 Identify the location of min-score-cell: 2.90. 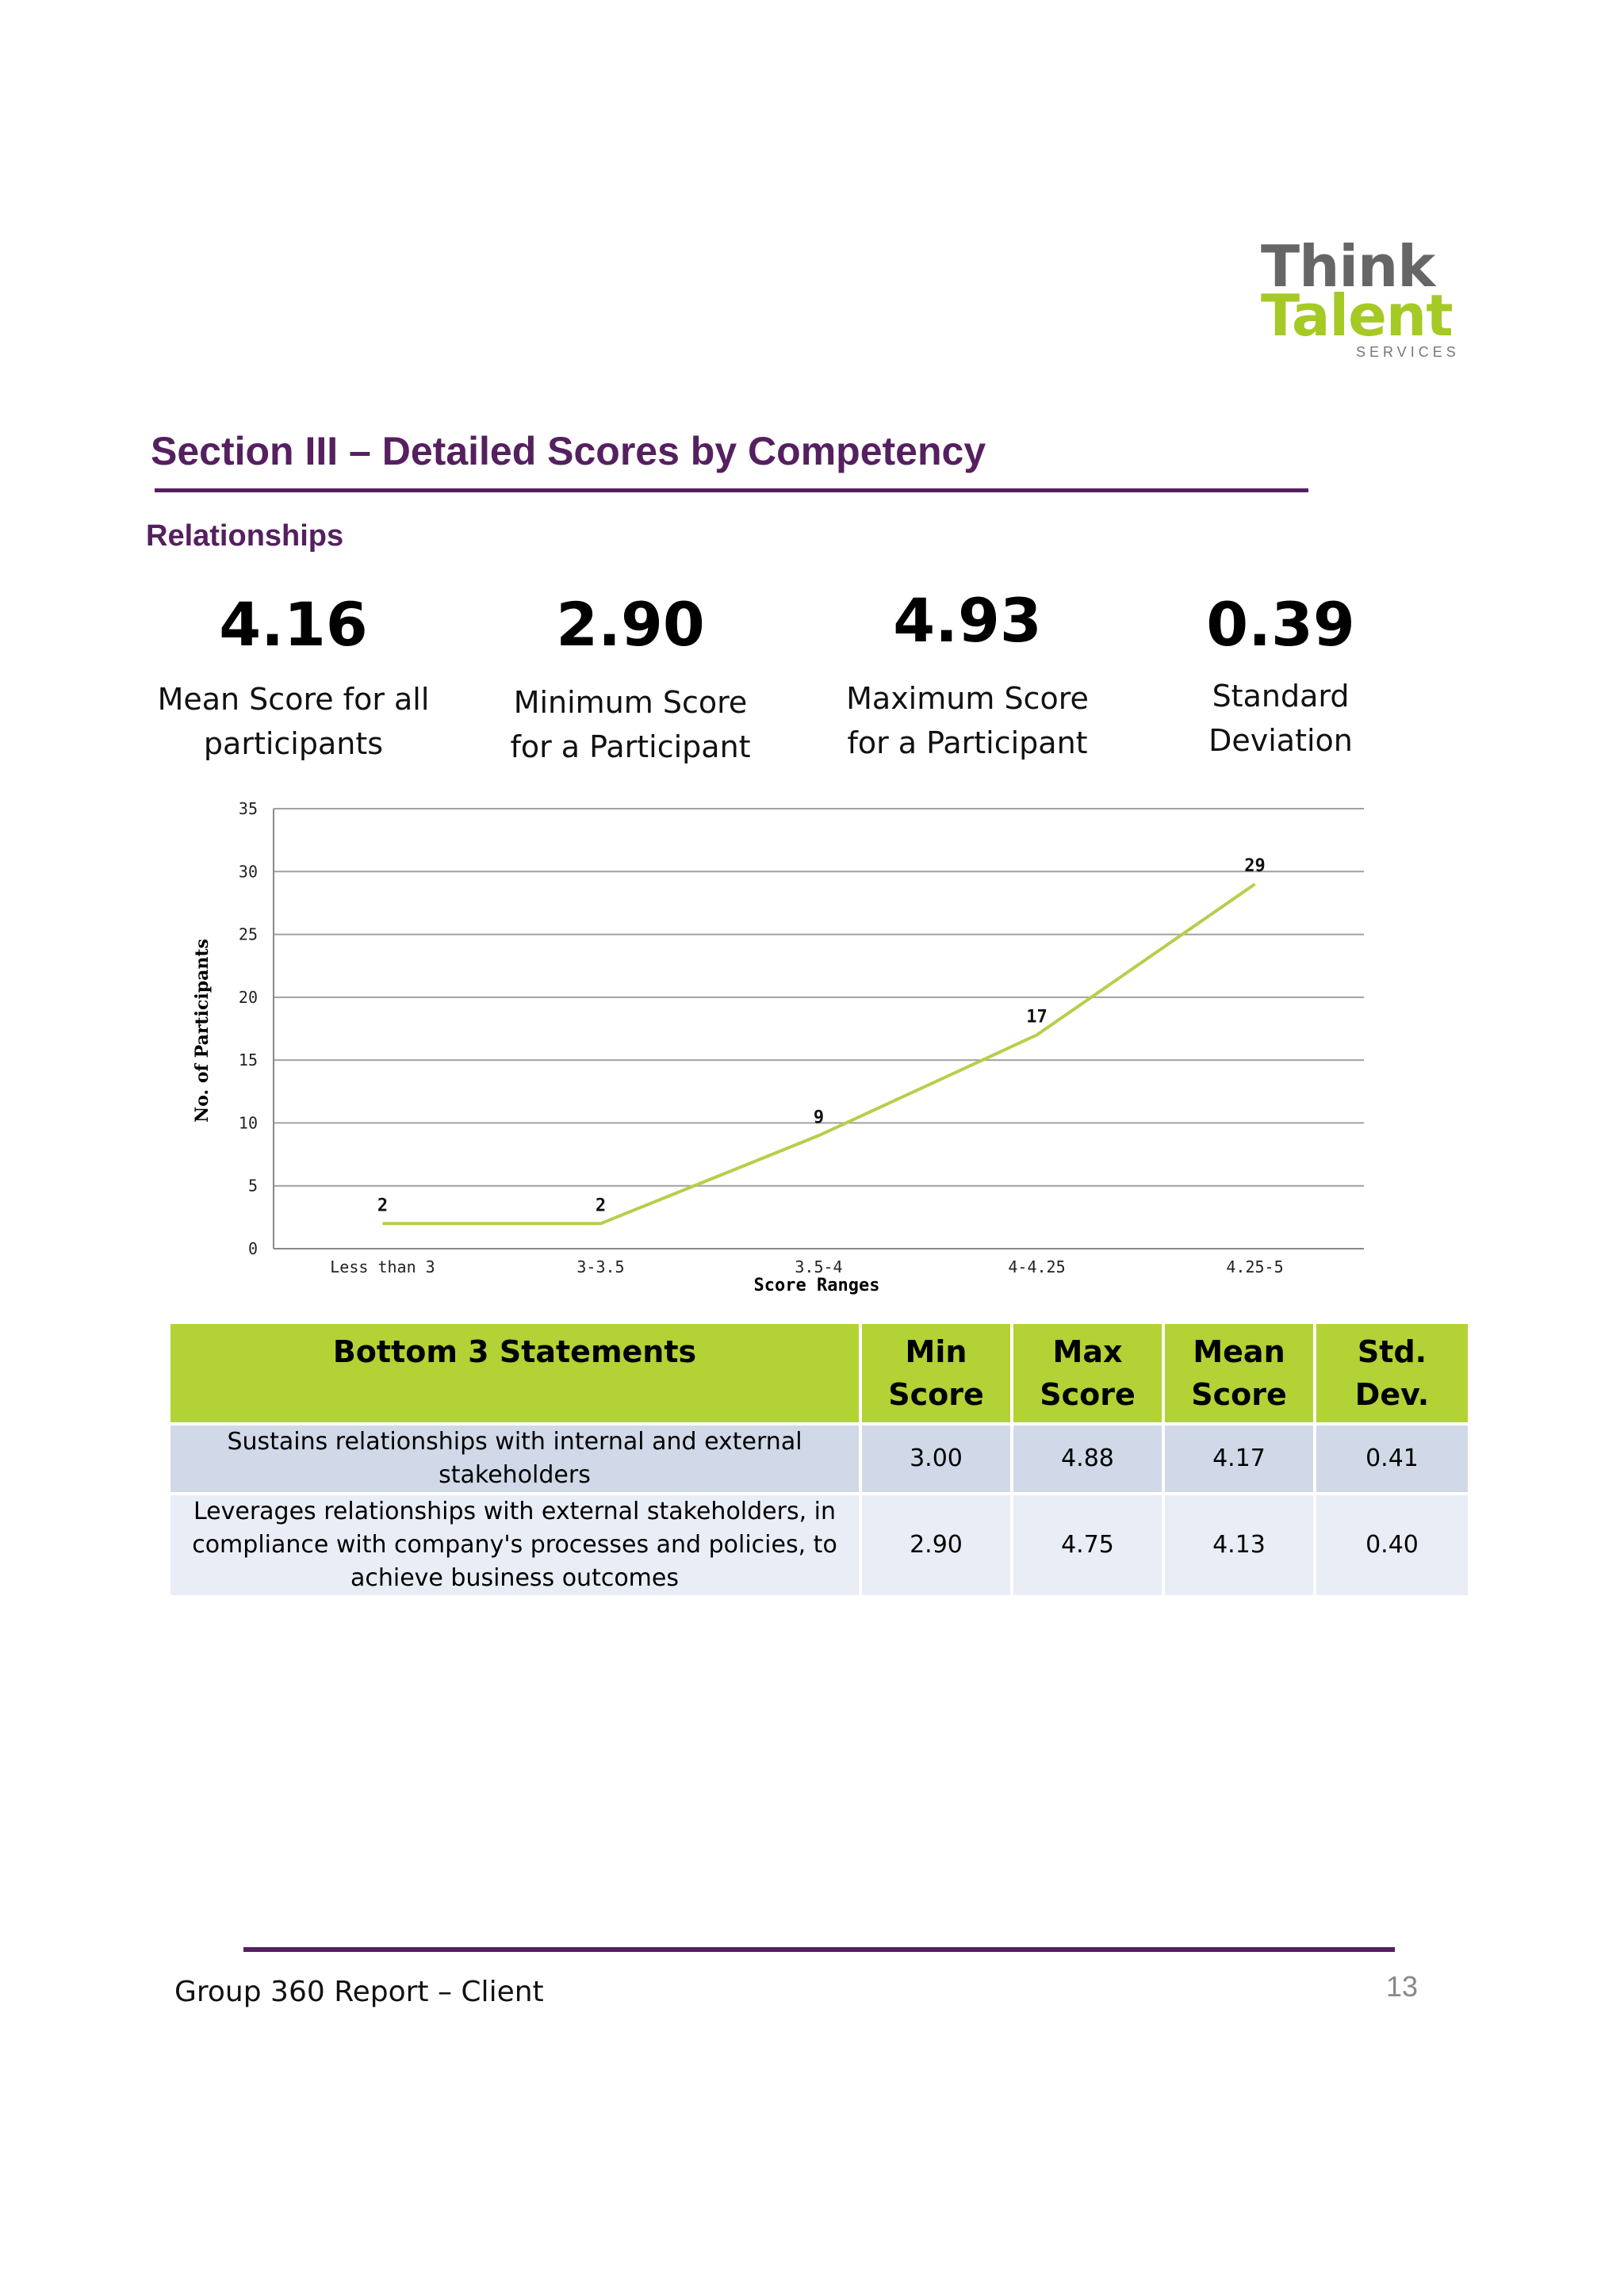
(936, 1544).